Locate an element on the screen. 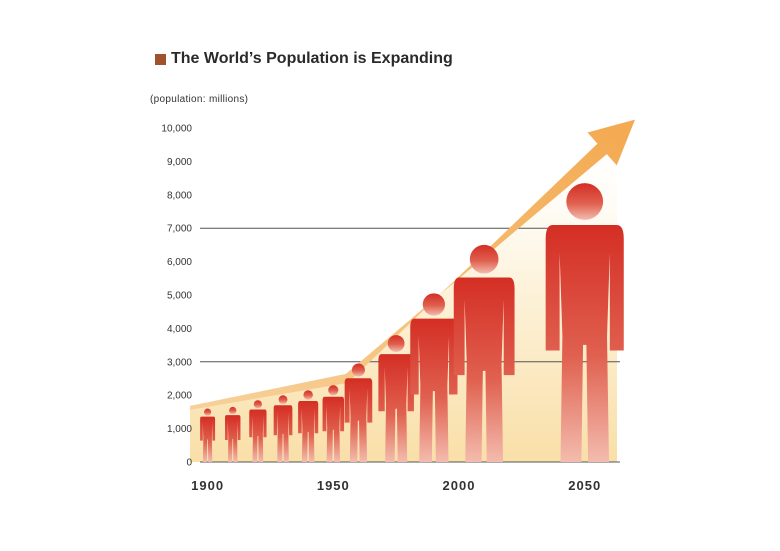  population-figure-1940 is located at coordinates (308, 426).